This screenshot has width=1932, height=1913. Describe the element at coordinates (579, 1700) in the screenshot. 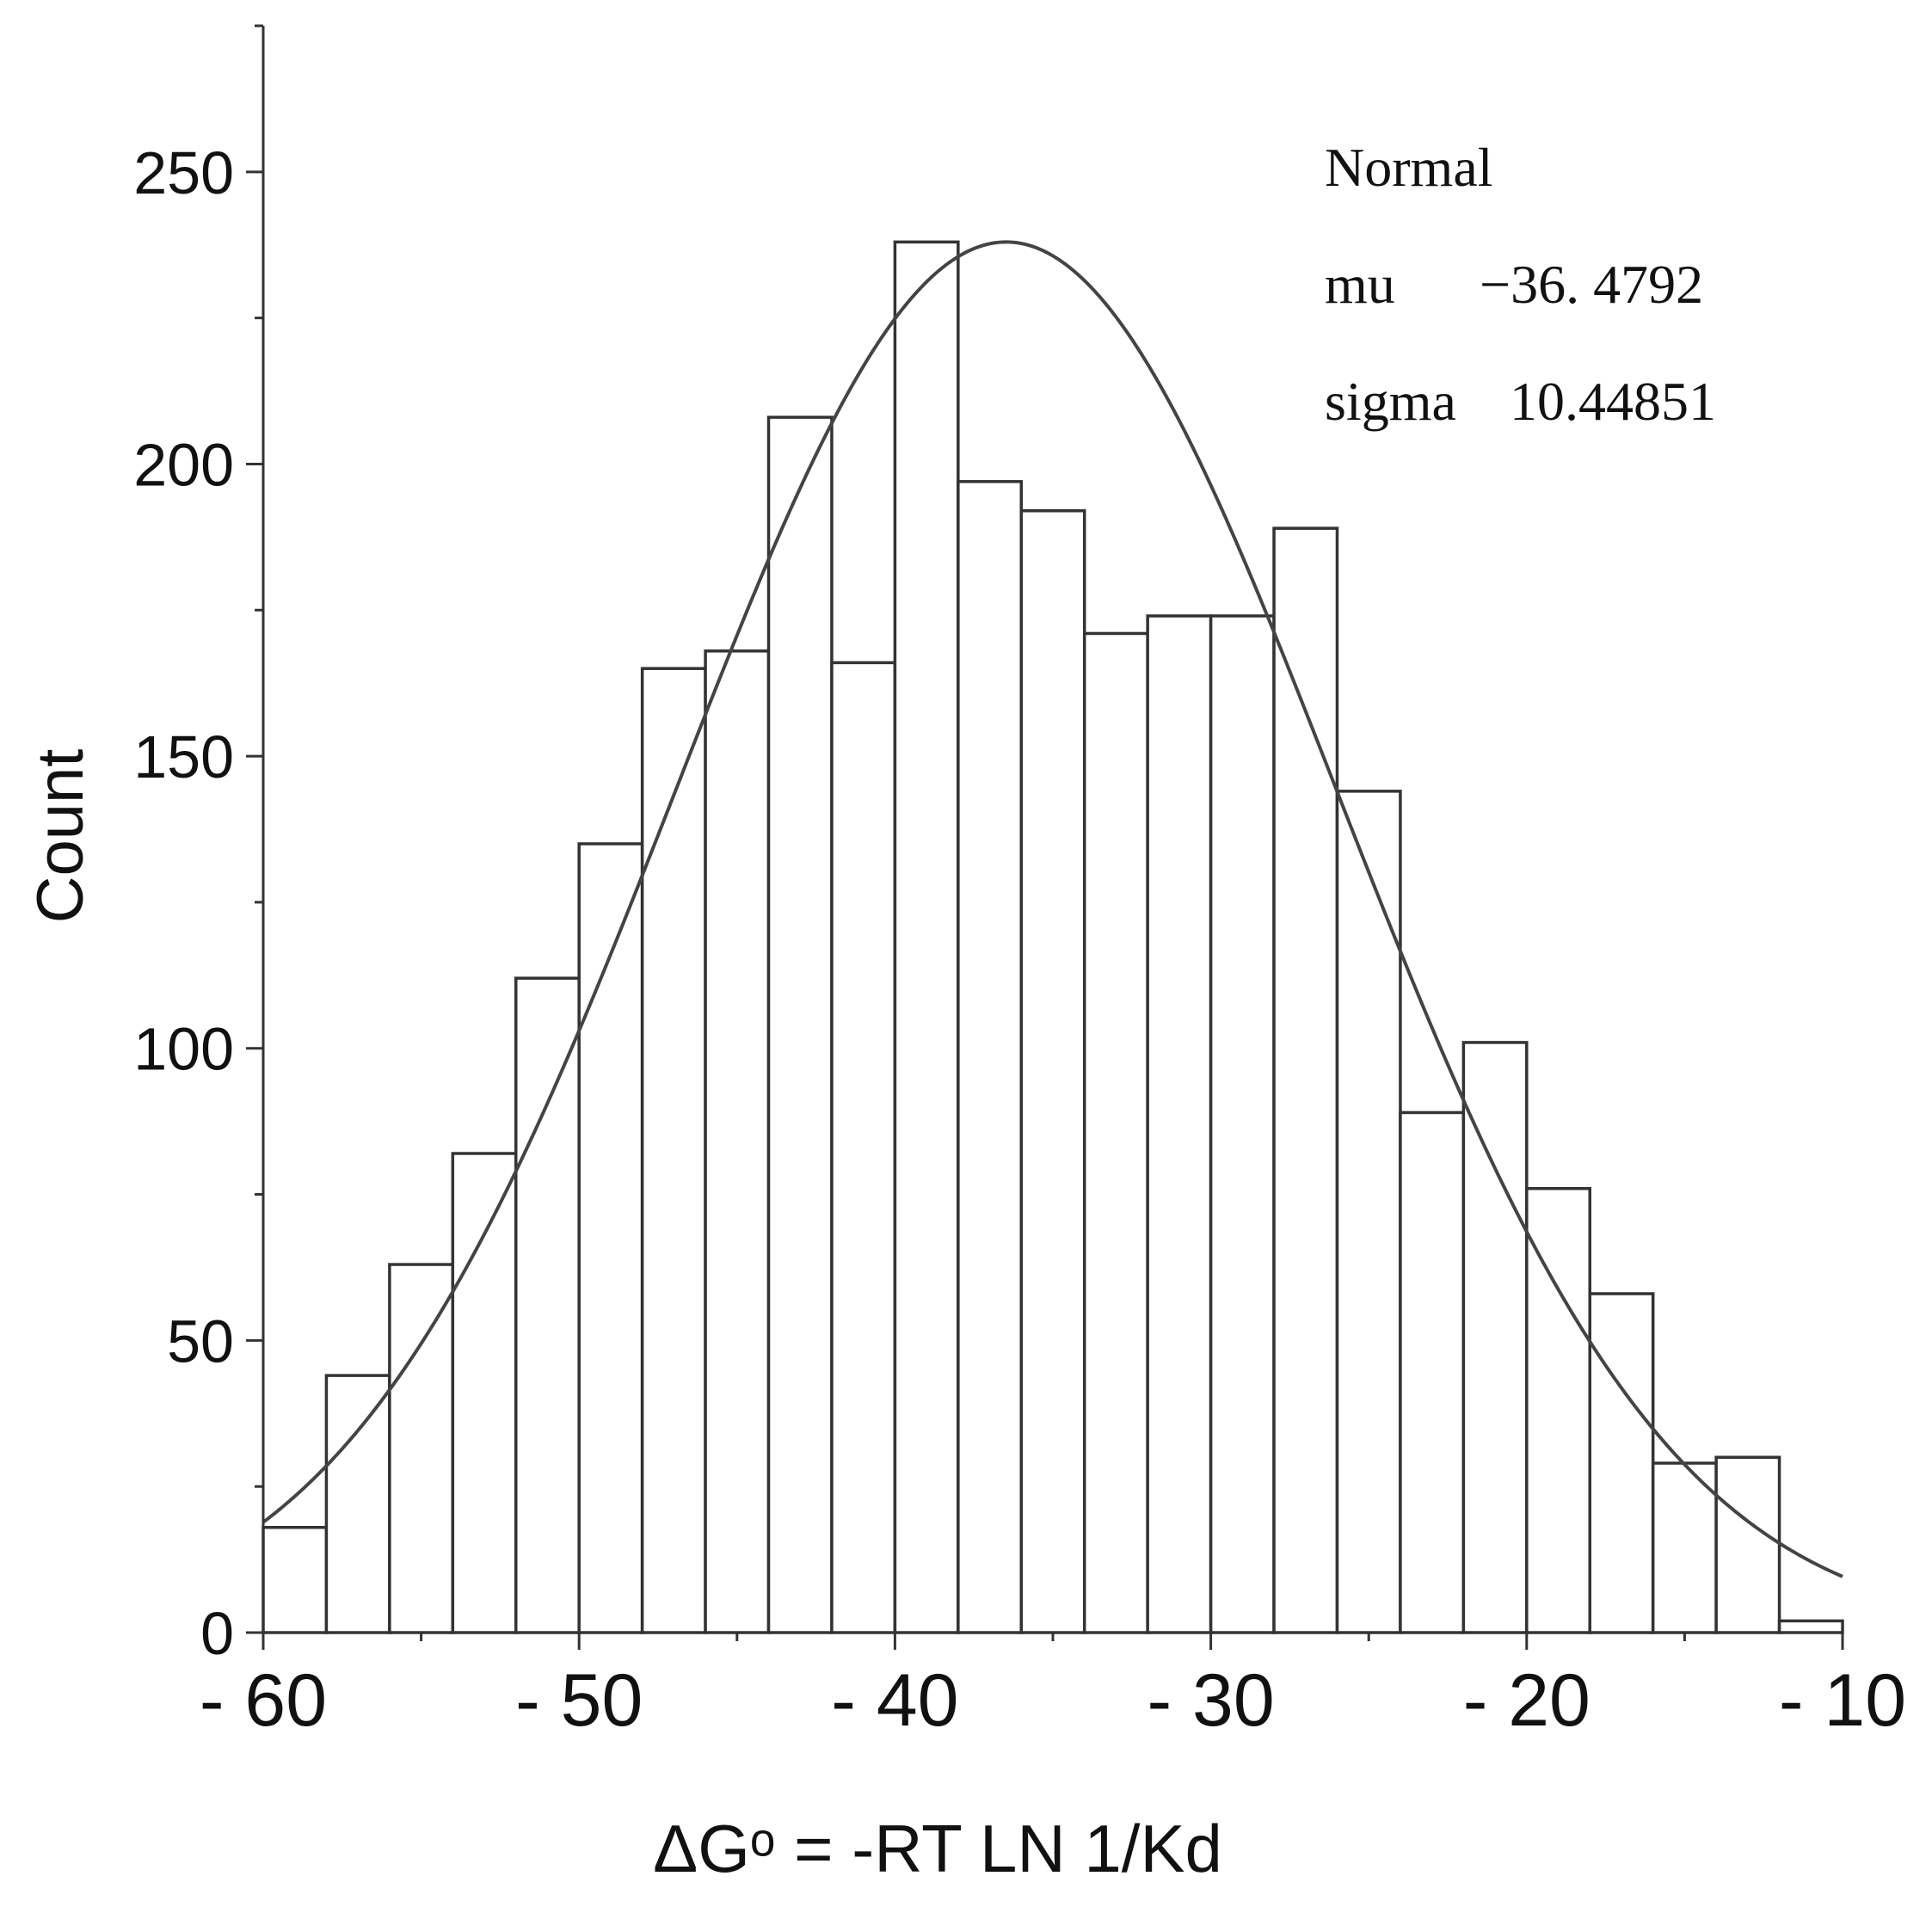

I see `x-tick-label: - 50` at that location.